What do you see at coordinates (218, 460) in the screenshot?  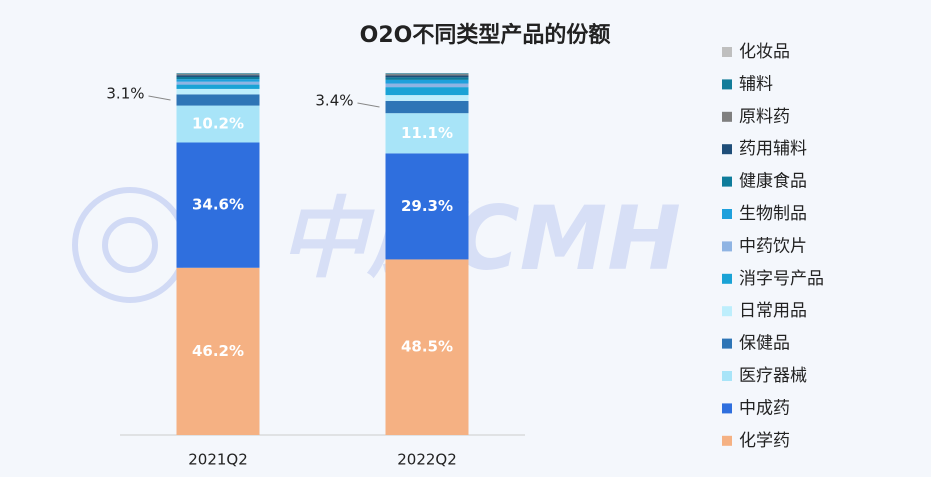 I see `x-tick-label: 2021Q2` at bounding box center [218, 460].